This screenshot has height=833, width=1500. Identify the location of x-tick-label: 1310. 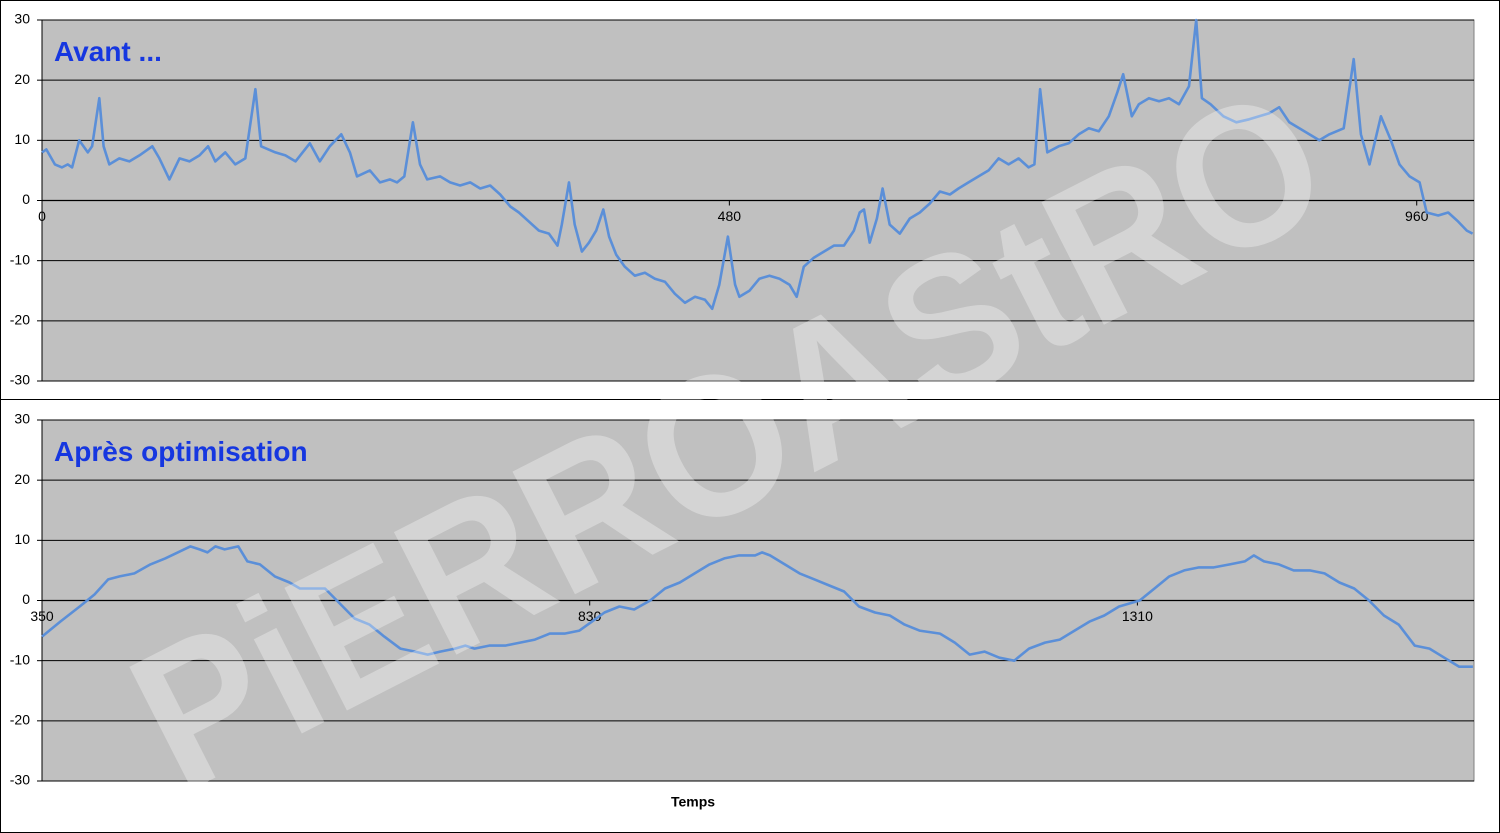
(1137, 616).